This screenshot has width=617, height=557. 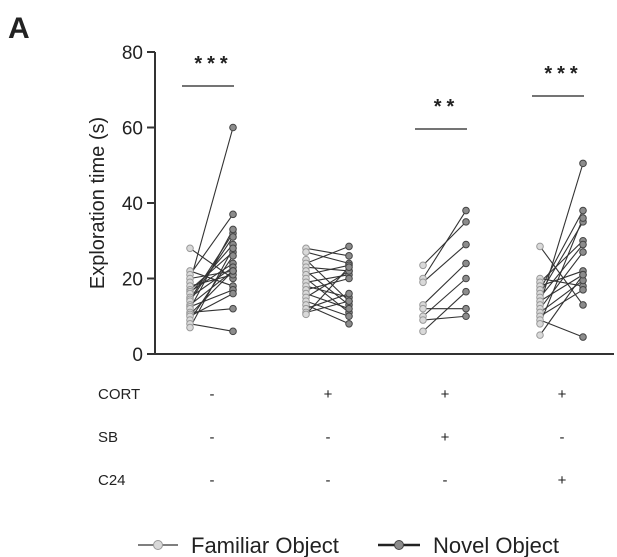 I want to click on y-tick-label: 60, so click(x=132, y=129).